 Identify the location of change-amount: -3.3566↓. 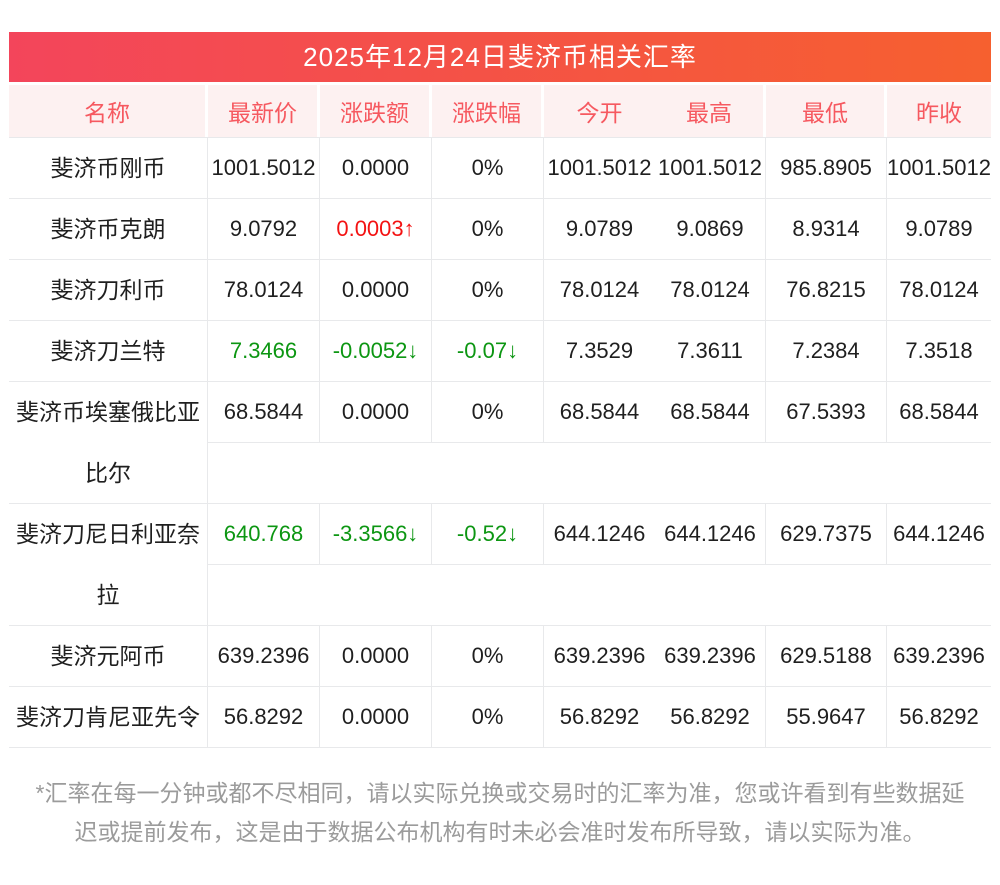
(376, 534).